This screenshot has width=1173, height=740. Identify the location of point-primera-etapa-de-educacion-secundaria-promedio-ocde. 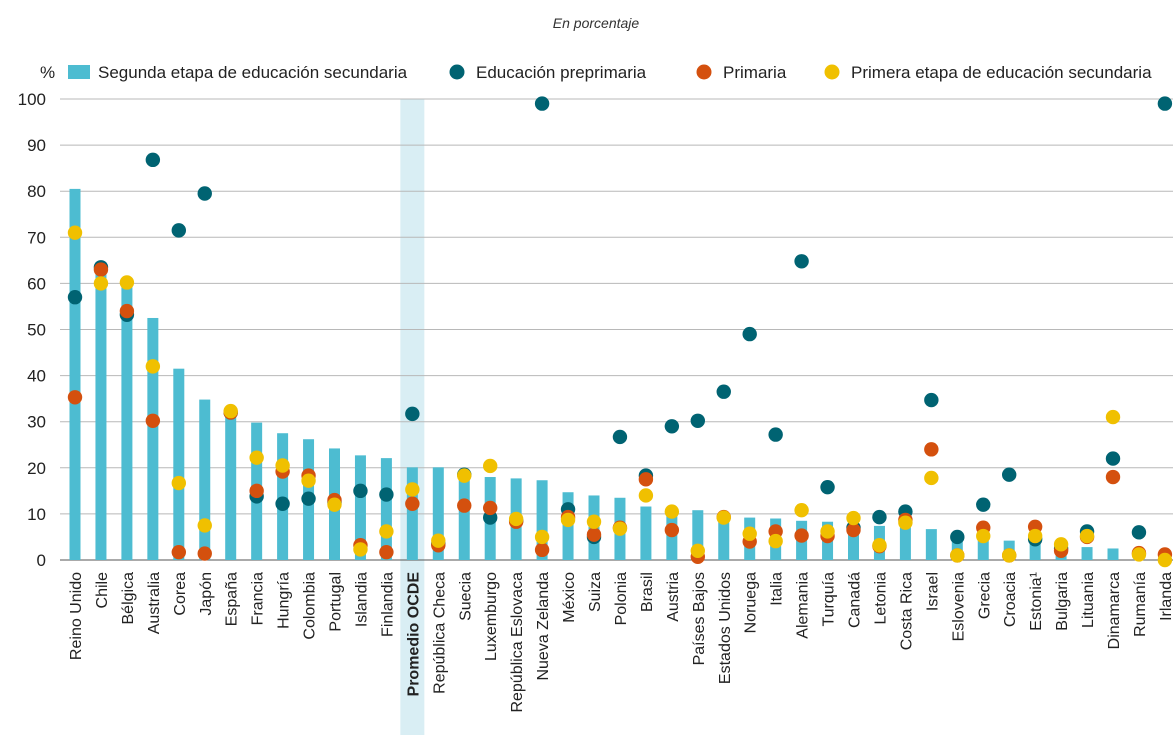
(412, 489).